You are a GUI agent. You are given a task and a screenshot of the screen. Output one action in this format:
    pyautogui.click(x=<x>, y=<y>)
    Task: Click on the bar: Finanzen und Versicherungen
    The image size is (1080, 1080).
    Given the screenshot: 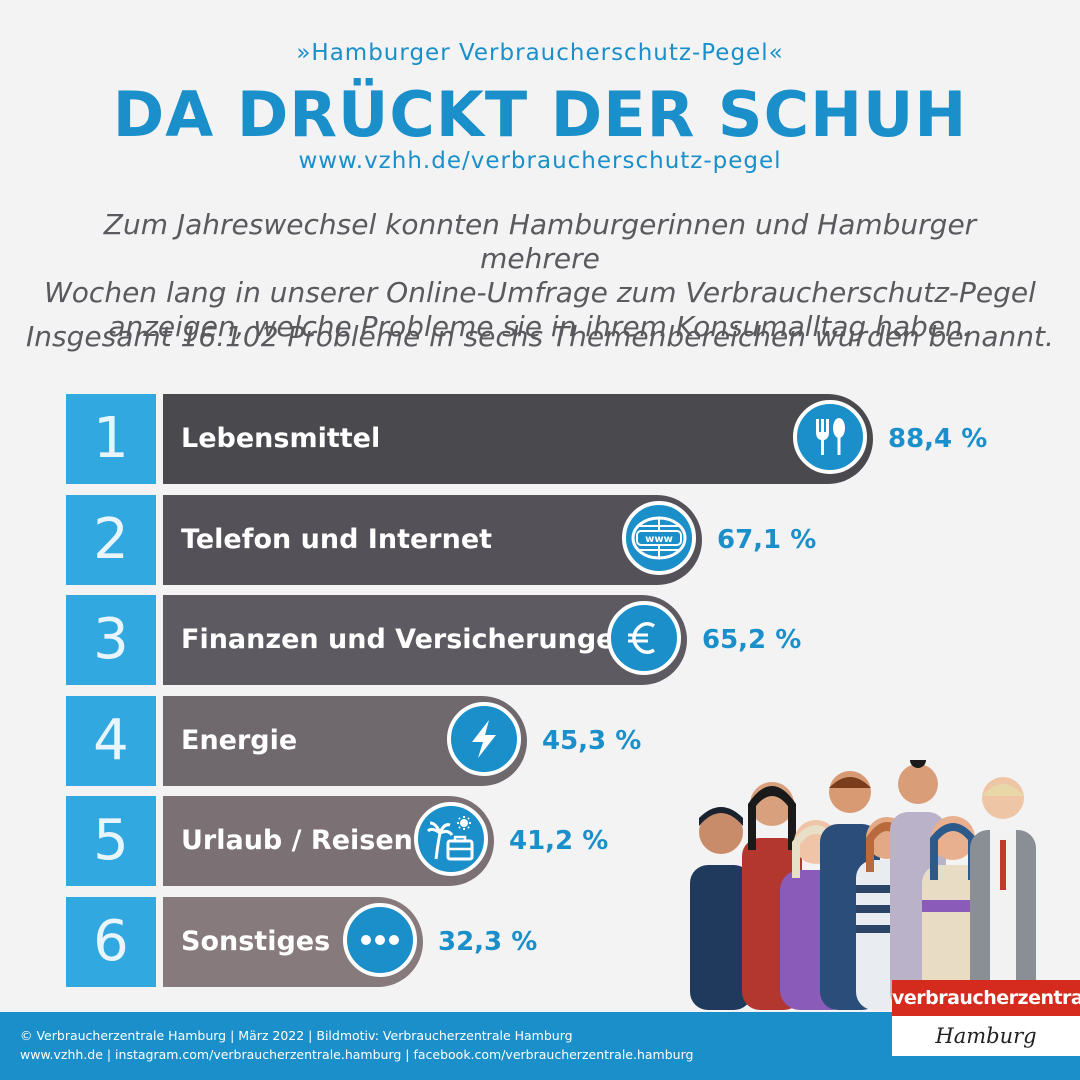 What is the action you would take?
    pyautogui.click(x=425, y=640)
    